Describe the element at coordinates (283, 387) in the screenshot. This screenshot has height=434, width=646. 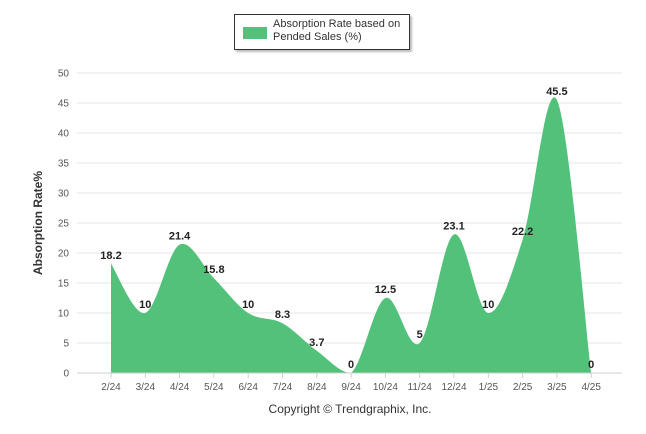
I see `x-tick-label: 7/24` at that location.